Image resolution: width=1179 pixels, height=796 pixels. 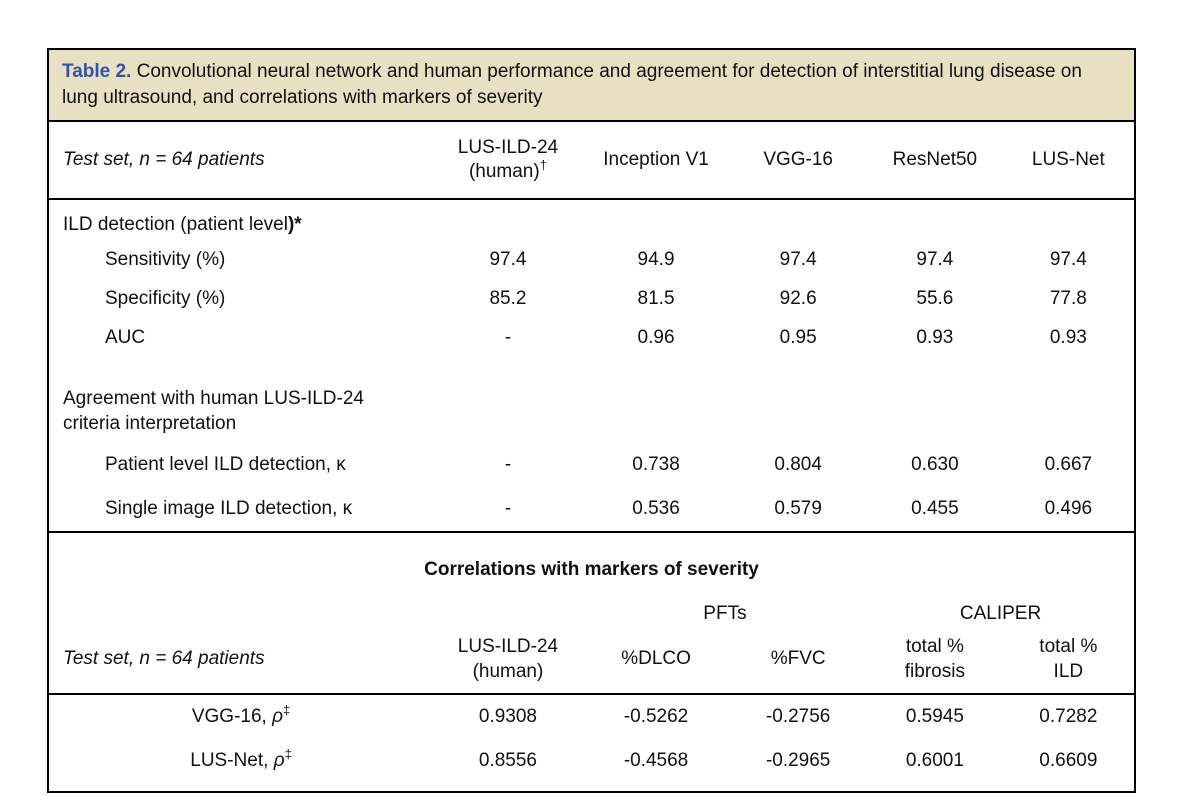 I want to click on col-header-lus-ild-24-human: LUS-ILD-24 (human), so click(x=508, y=660).